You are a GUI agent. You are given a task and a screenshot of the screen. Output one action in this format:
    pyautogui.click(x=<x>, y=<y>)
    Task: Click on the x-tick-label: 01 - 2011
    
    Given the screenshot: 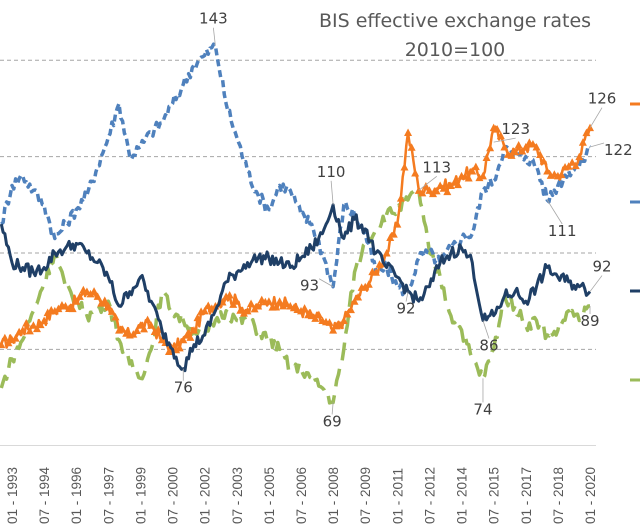 What is the action you would take?
    pyautogui.click(x=397, y=496)
    